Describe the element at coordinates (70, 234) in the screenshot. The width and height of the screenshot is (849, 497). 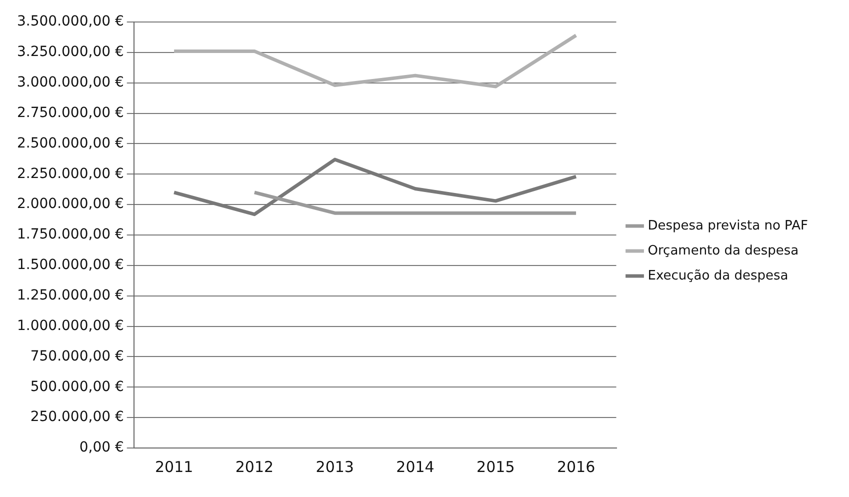
I see `y-tick-label: 1.750.000,00 €` at that location.